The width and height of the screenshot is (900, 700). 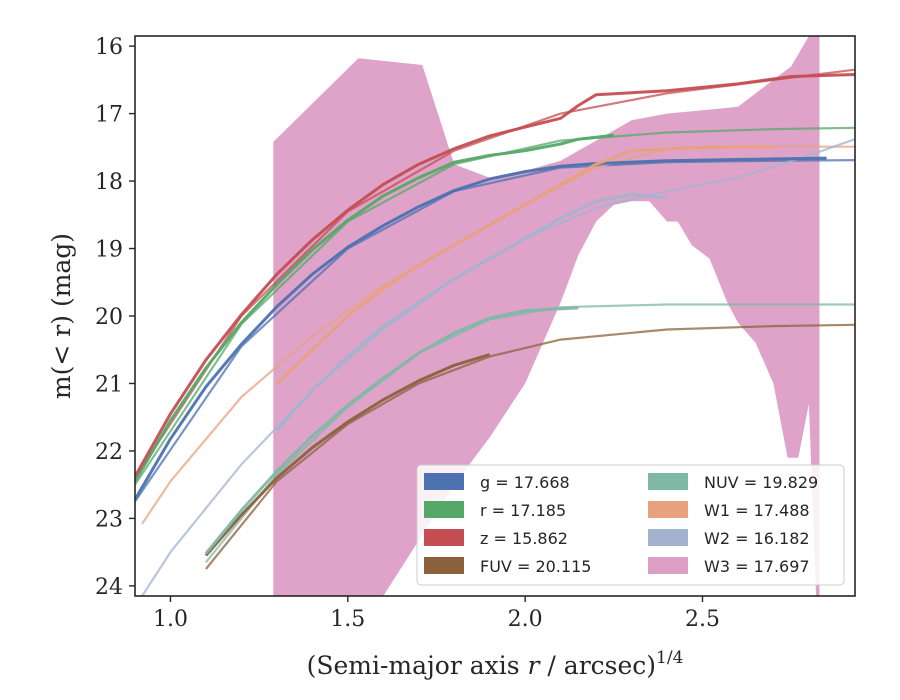 What do you see at coordinates (444, 537) in the screenshot?
I see `legend-swatch-z` at bounding box center [444, 537].